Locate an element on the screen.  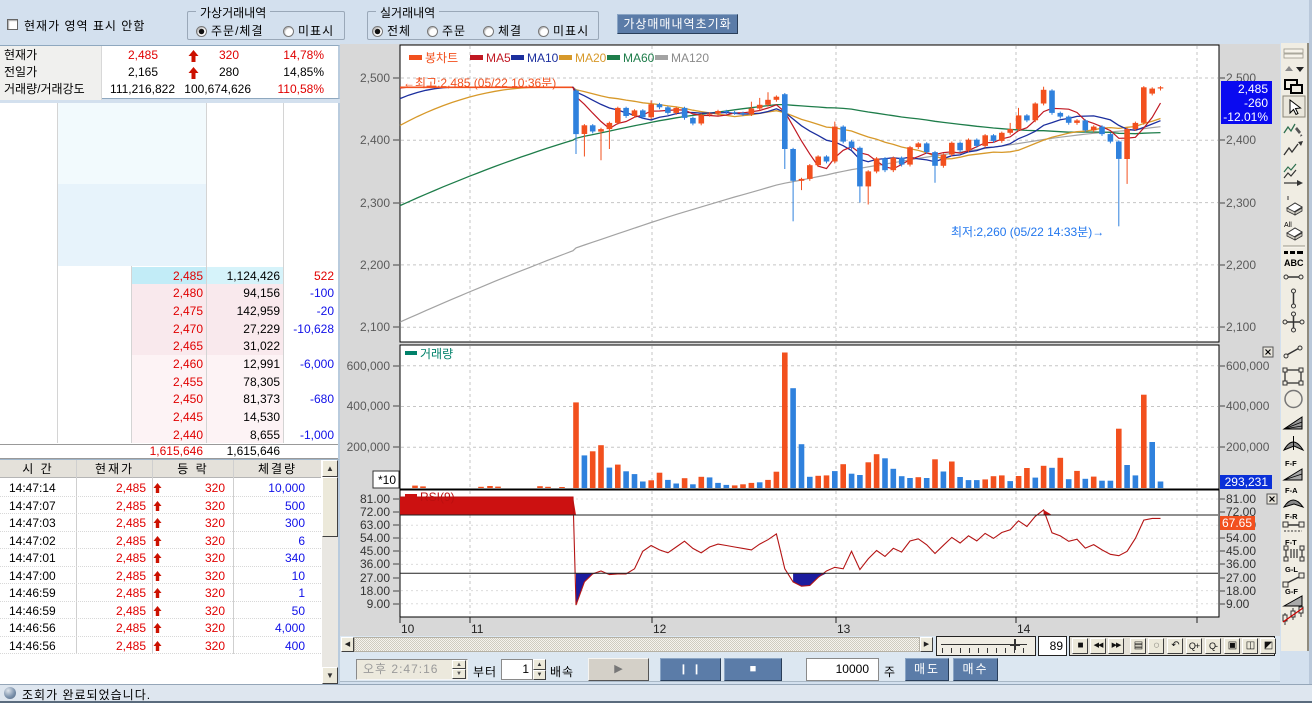
svg-text: 67.65 is located at coordinates (1237, 523).